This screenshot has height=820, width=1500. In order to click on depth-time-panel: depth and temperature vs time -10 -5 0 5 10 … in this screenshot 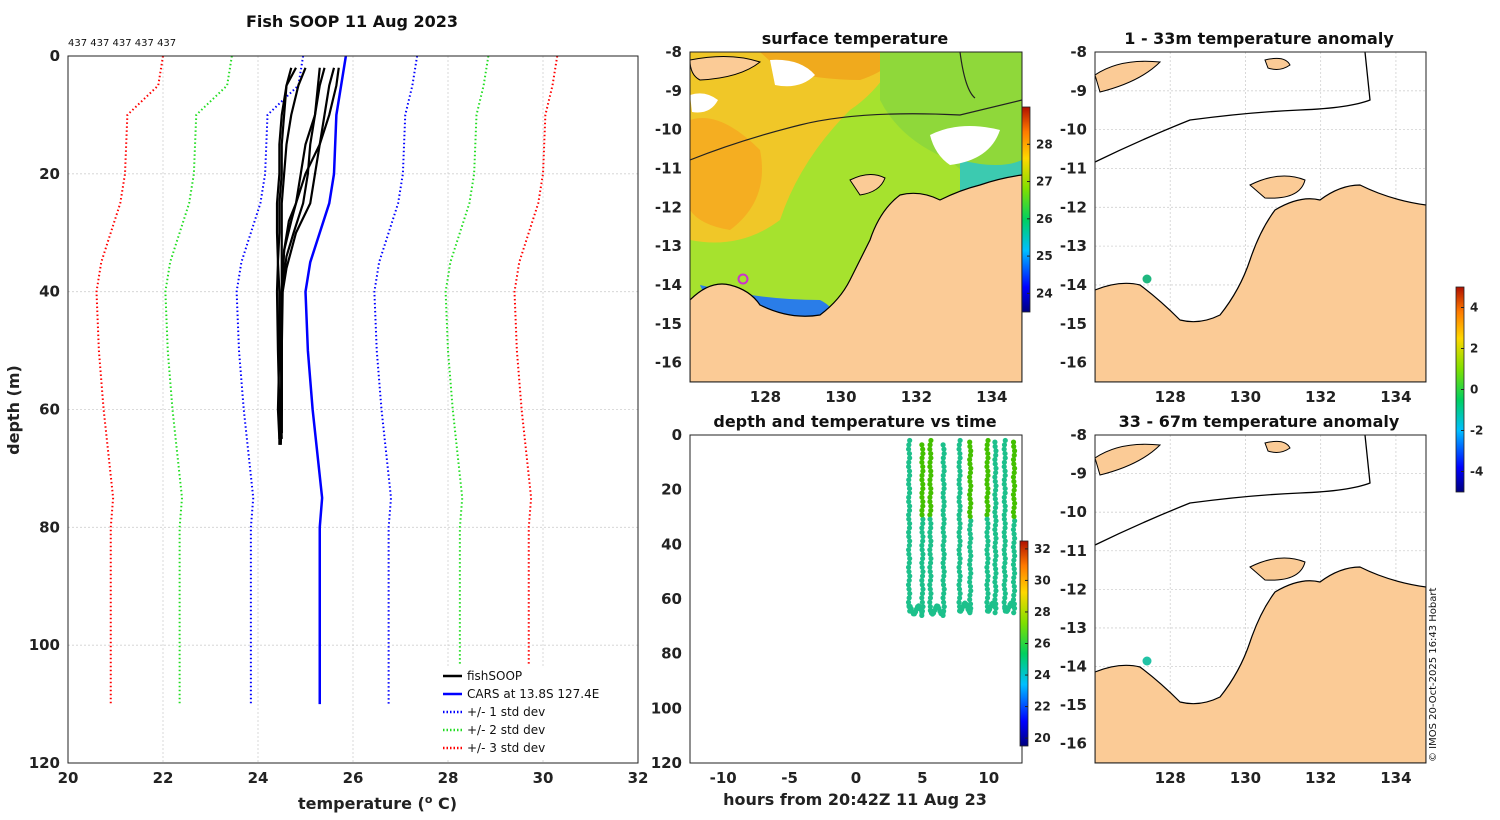, I will do `click(851, 610)`.